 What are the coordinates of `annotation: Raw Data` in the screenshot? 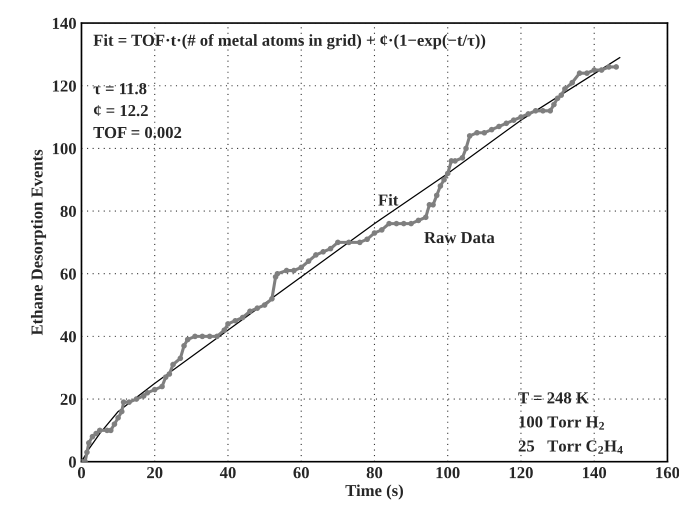 It's located at (459, 238).